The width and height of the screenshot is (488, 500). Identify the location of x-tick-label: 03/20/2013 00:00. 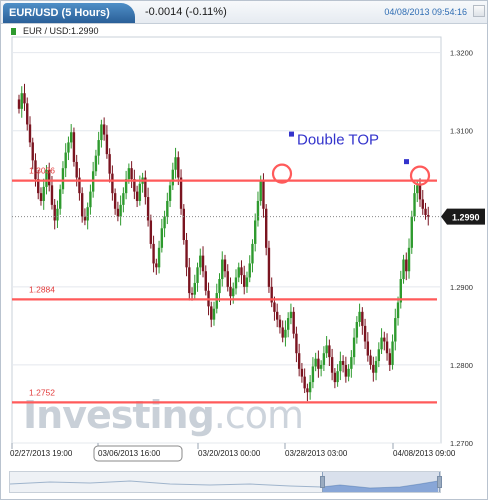
(229, 453).